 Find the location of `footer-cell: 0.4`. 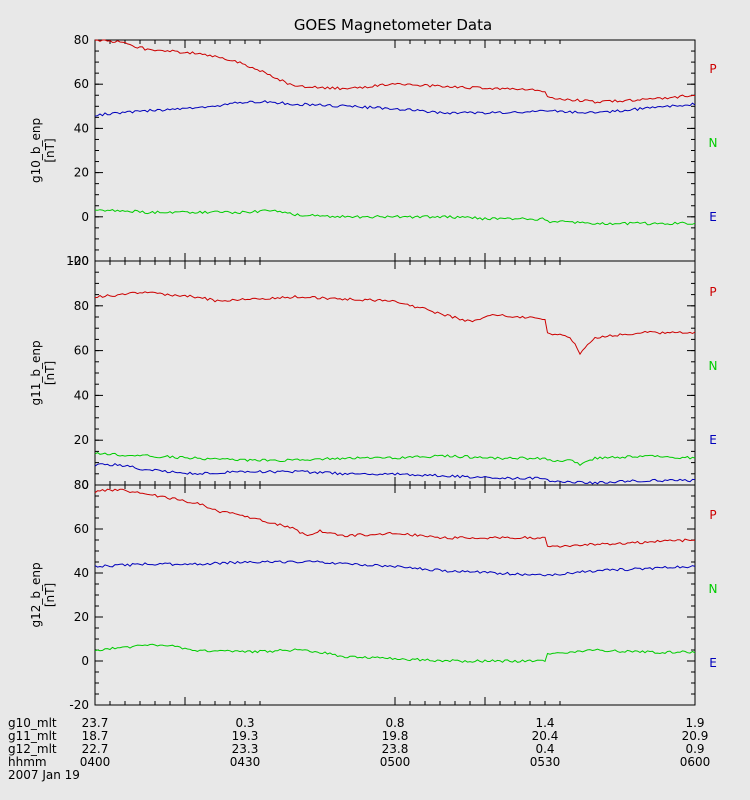

footer-cell: 0.4 is located at coordinates (544, 749).